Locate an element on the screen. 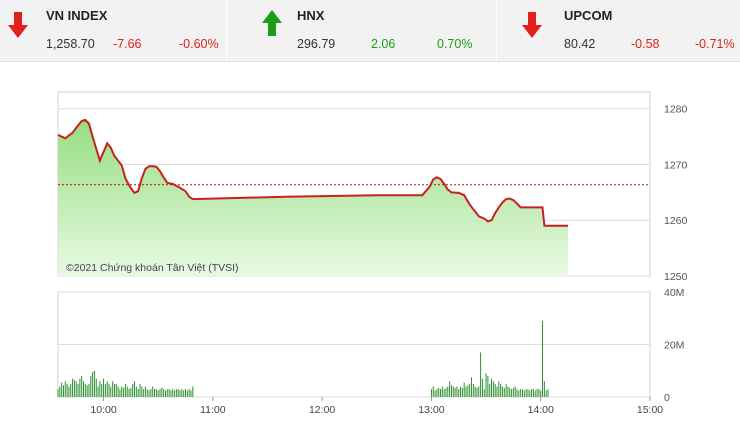 Image resolution: width=740 pixels, height=432 pixels. index-card-upcom: UPCOM 80.42 -0.58 -0.71% is located at coordinates (618, 30).